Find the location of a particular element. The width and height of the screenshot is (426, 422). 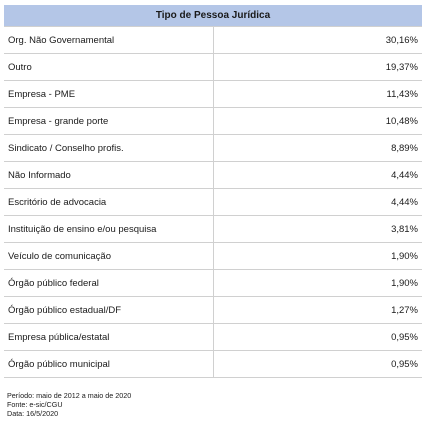

row-label: Não Informado is located at coordinates (109, 175).